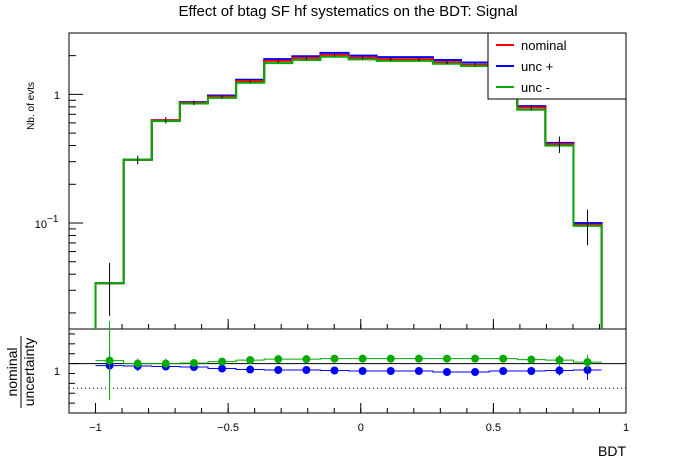 This screenshot has width=696, height=472. Describe the element at coordinates (535, 87) in the screenshot. I see `legend-label-unc-minus: unc -` at that location.